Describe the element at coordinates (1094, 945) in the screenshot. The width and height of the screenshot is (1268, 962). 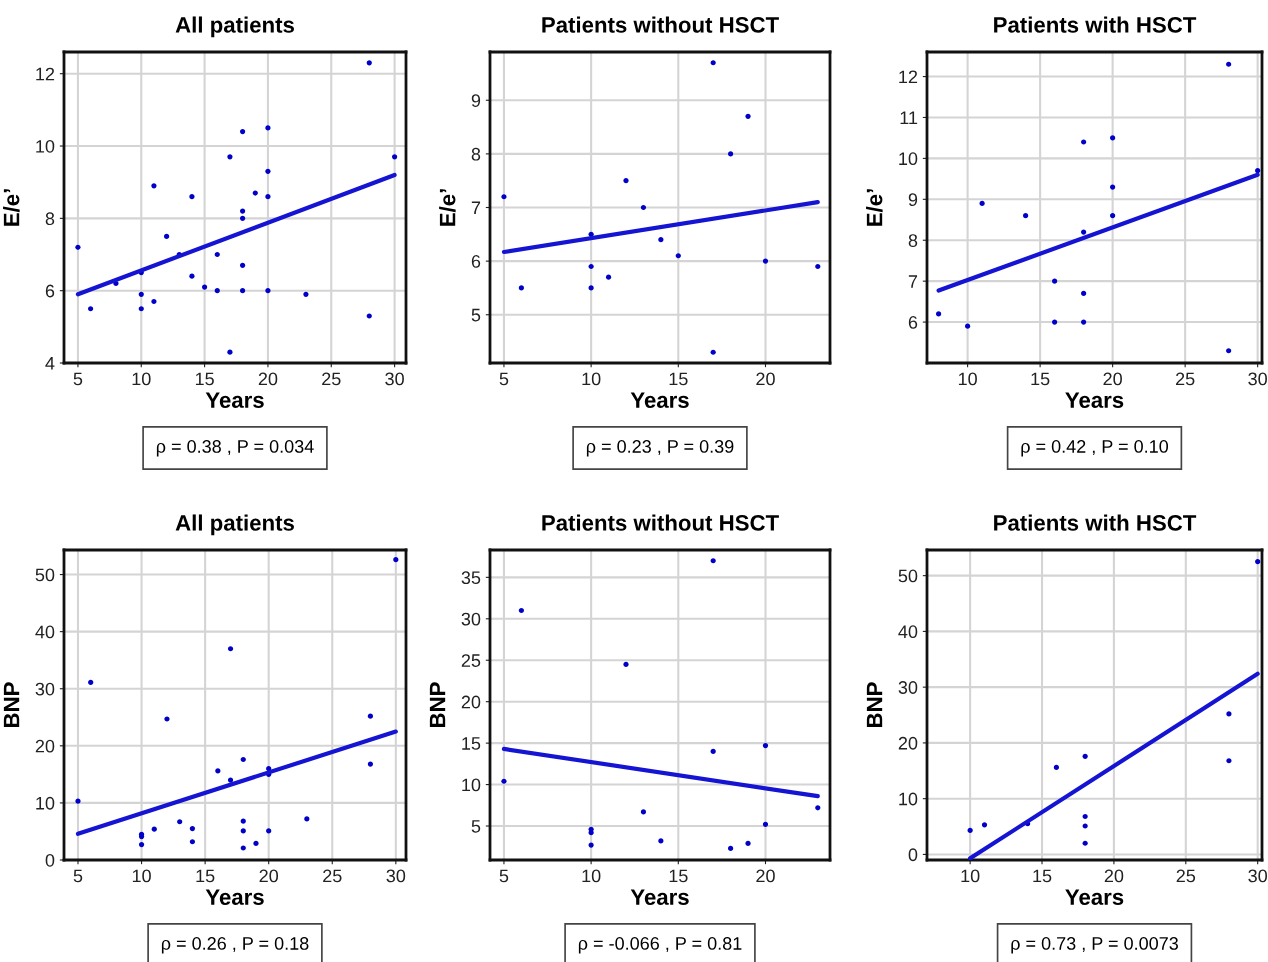
I see `text: ρ = 0.73 , P = 0.0073` at that location.